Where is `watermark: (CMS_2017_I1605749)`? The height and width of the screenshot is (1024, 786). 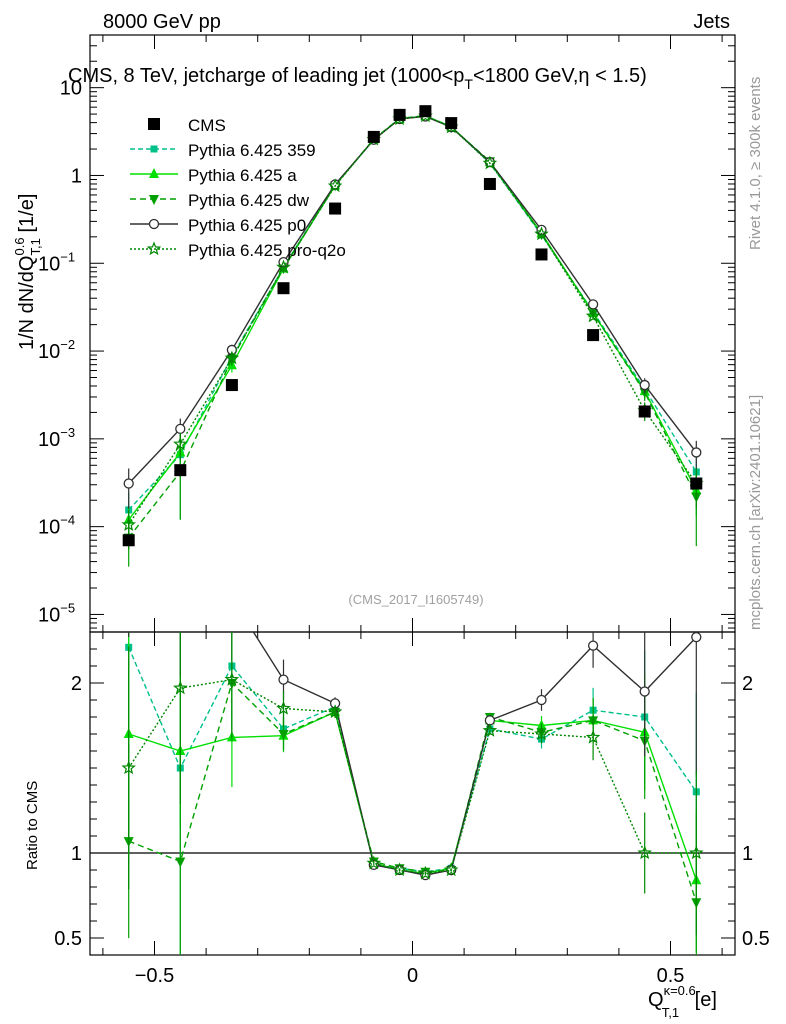 watermark: (CMS_2017_I1605749) is located at coordinates (415, 599).